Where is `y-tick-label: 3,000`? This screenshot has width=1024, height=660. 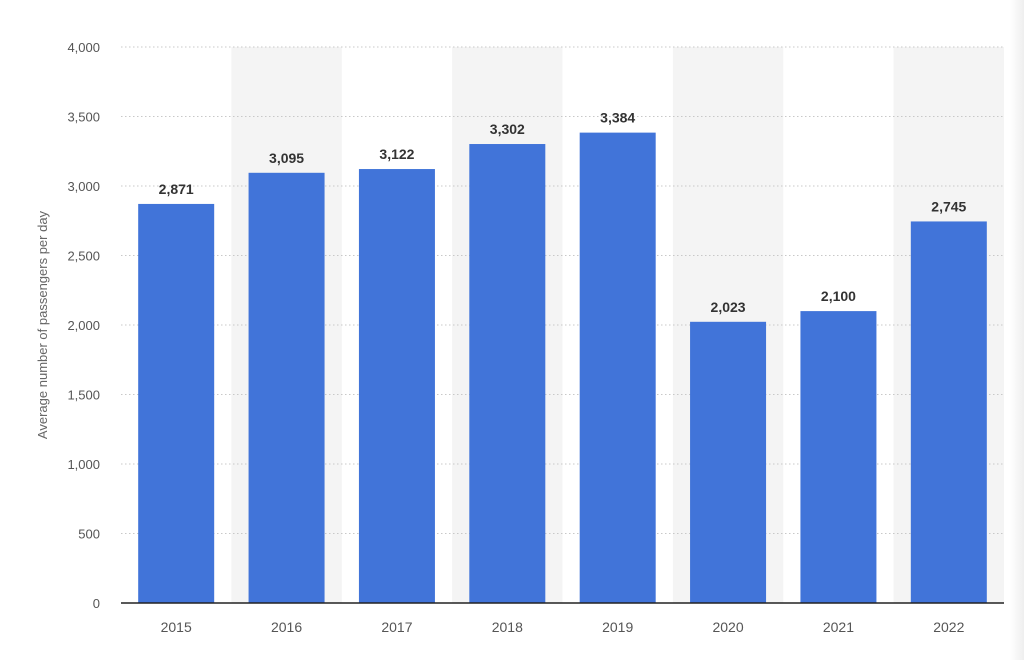
y-tick-label: 3,000 is located at coordinates (83, 186).